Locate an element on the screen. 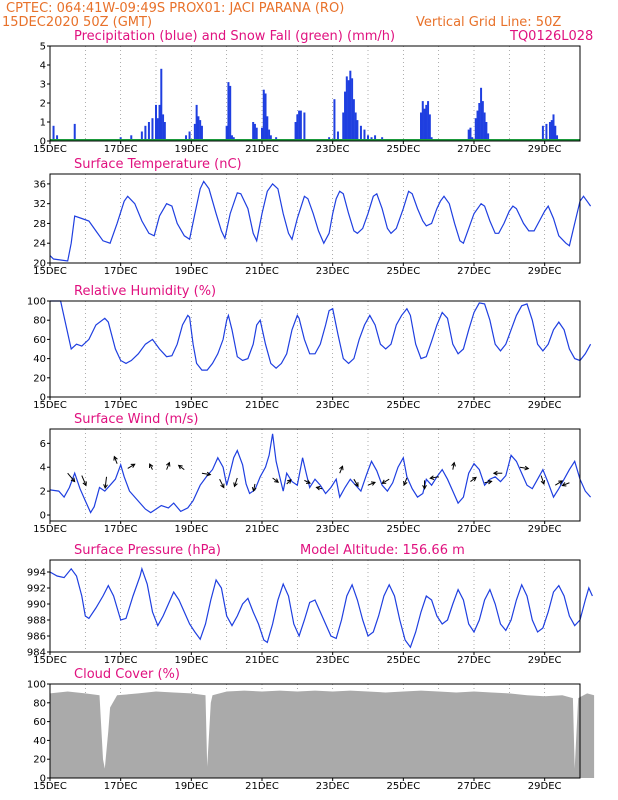  cloud-cover-area is located at coordinates (322, 734).